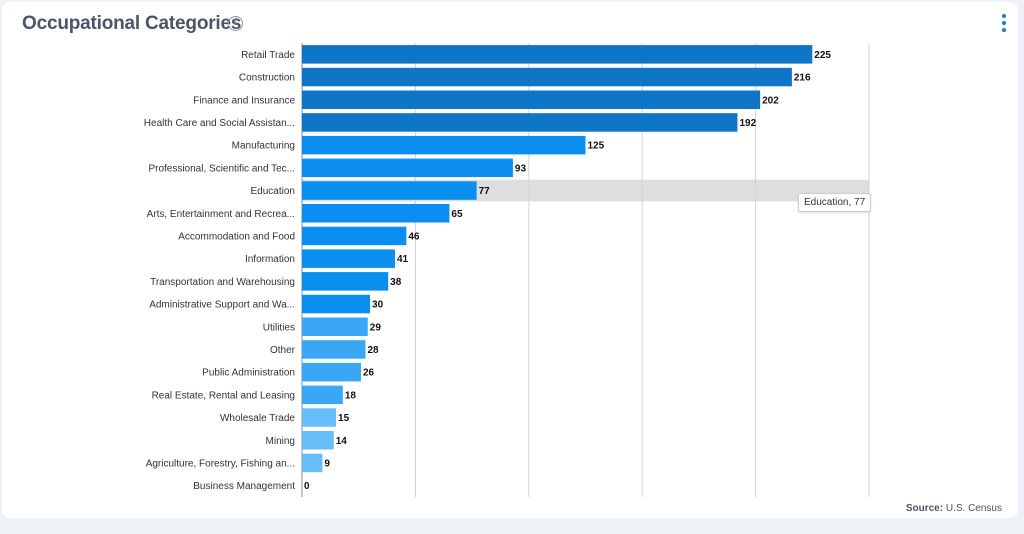 The height and width of the screenshot is (534, 1024). Describe the element at coordinates (596, 146) in the screenshot. I see `data-label: 125` at that location.